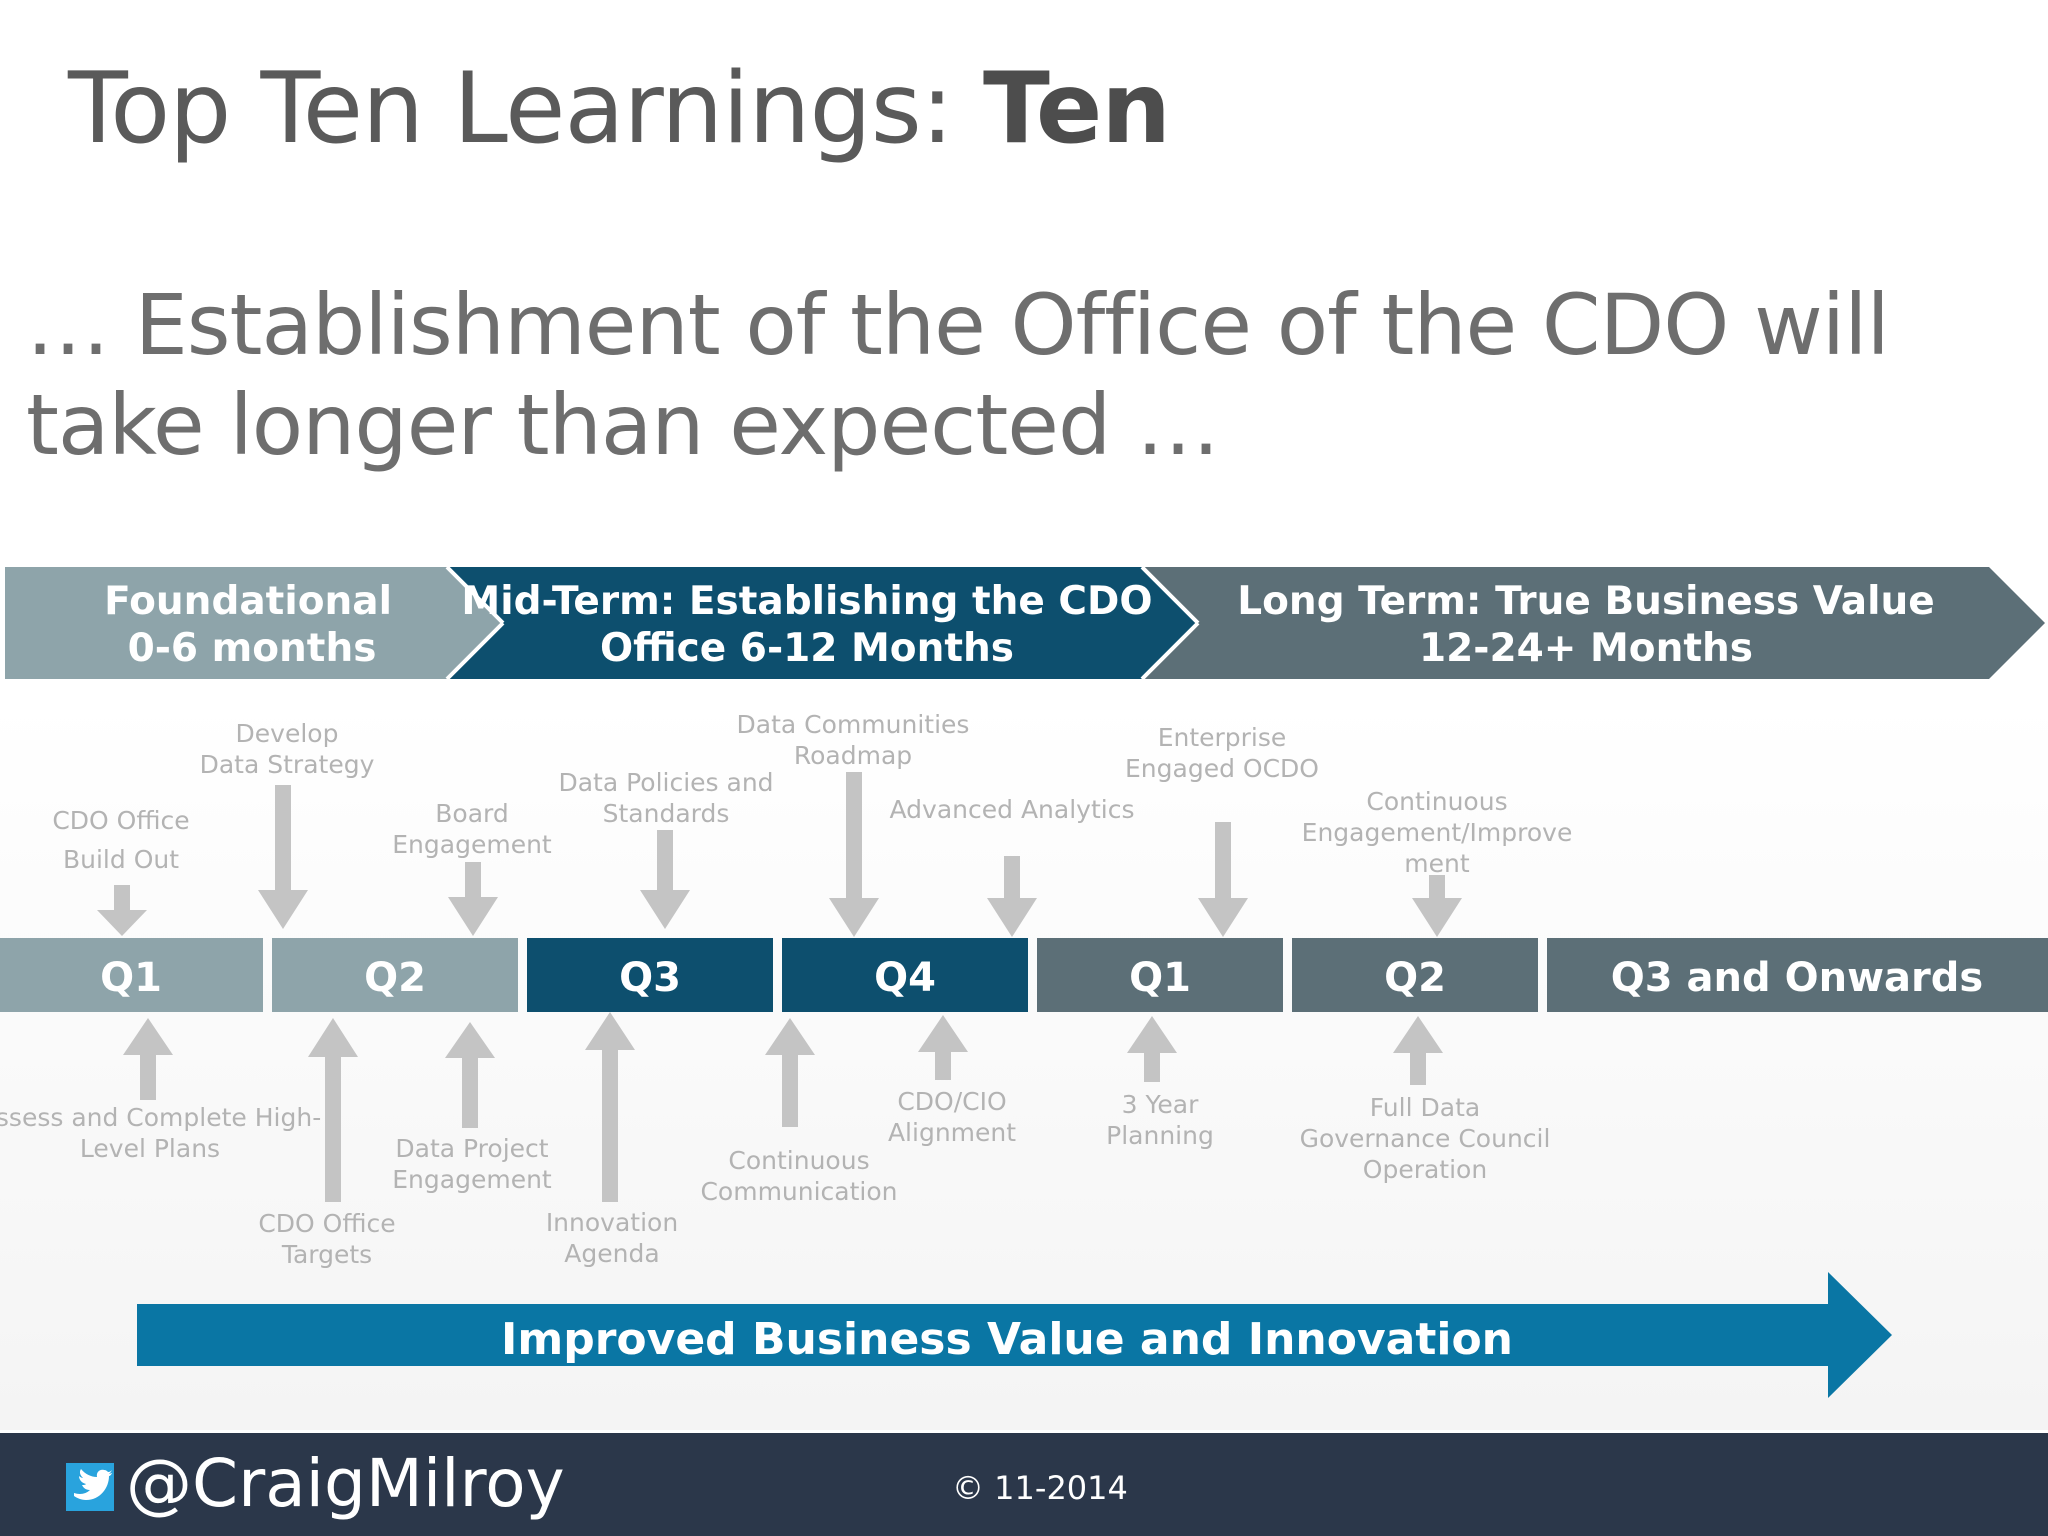 The width and height of the screenshot is (2048, 1536). Describe the element at coordinates (612, 1238) in the screenshot. I see `milestone-innovation-agenda: Innovation Agenda` at that location.